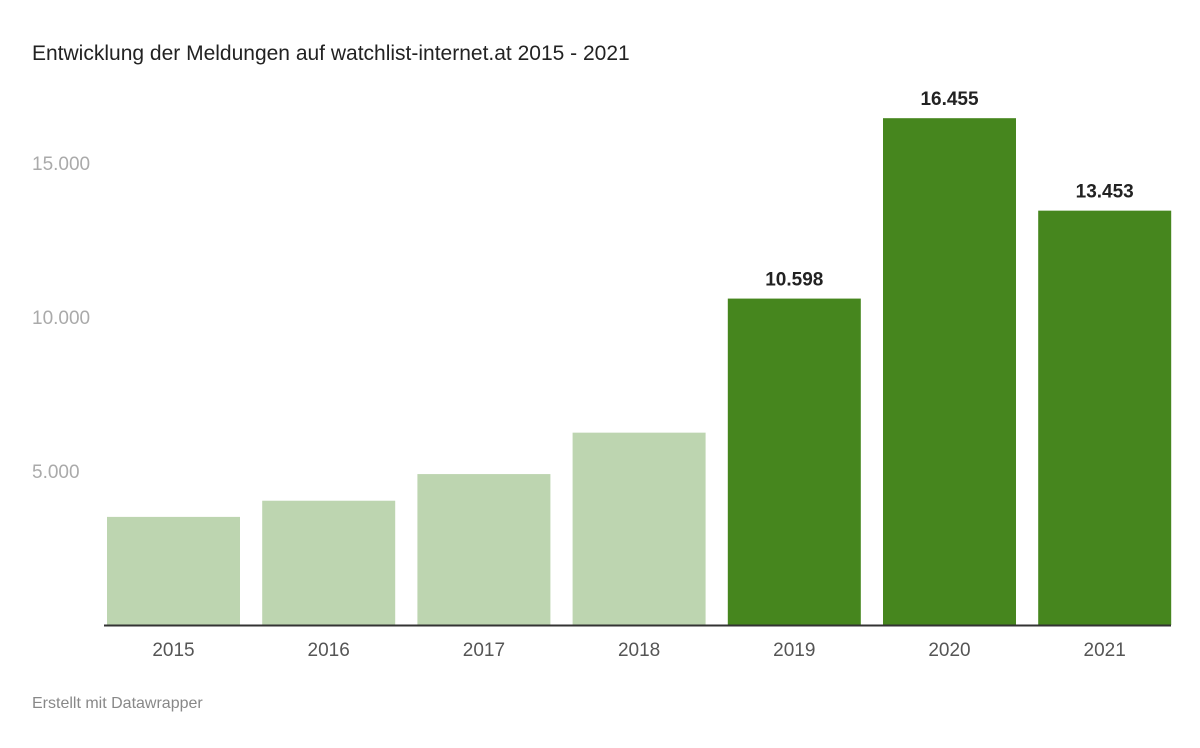 This screenshot has width=1200, height=748. Describe the element at coordinates (484, 549) in the screenshot. I see `bar-2017` at that location.